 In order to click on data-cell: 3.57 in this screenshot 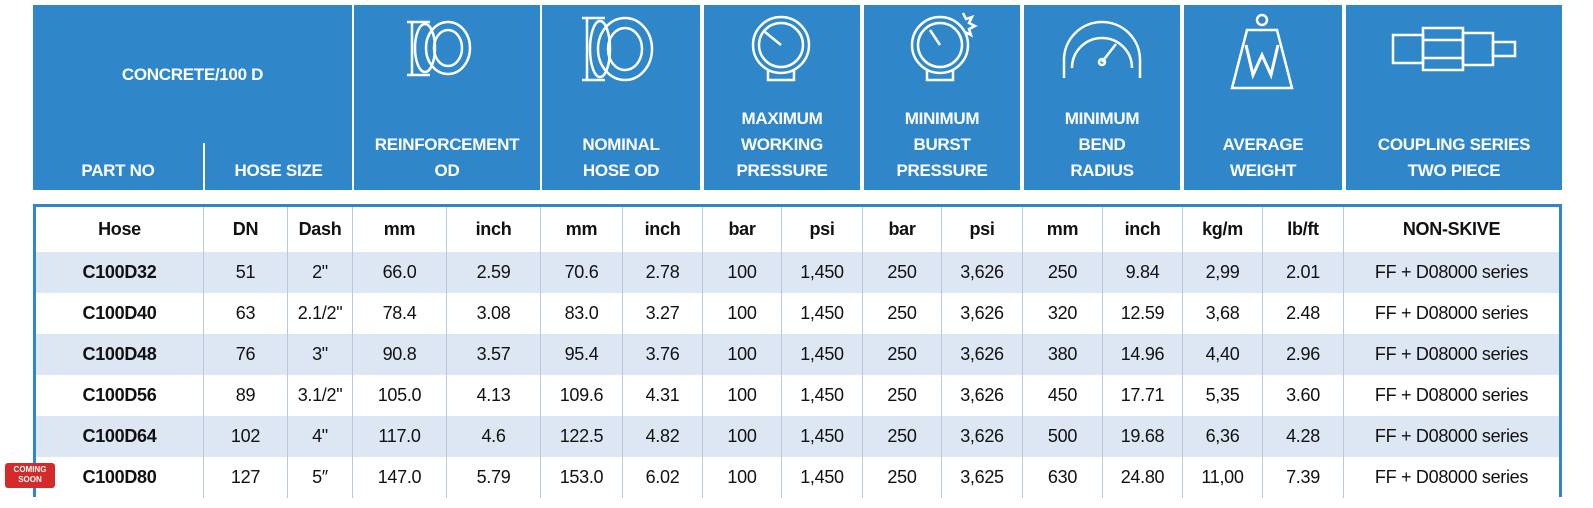, I will do `click(493, 354)`.